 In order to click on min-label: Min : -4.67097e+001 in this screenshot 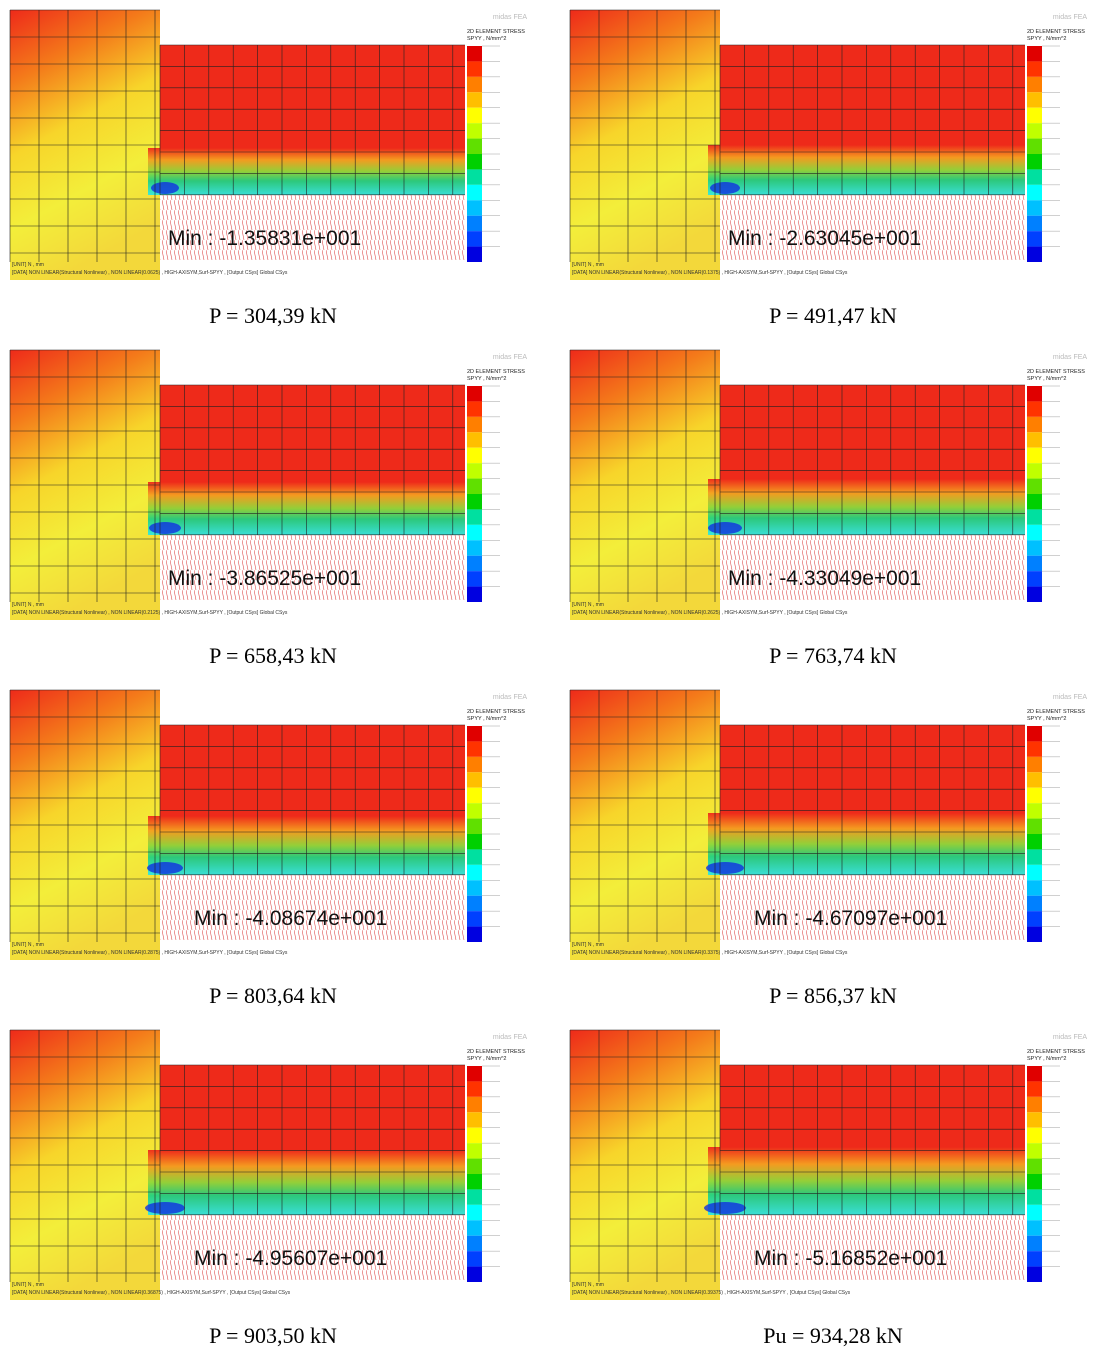, I will do `click(850, 918)`.